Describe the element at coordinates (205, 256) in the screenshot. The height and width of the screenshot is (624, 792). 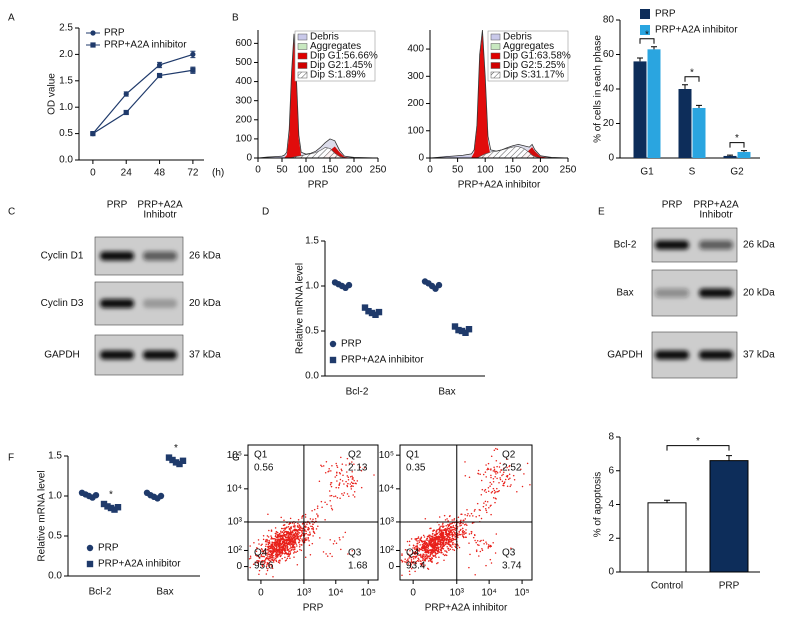
I see `blot-size-label: 26 kDa` at that location.